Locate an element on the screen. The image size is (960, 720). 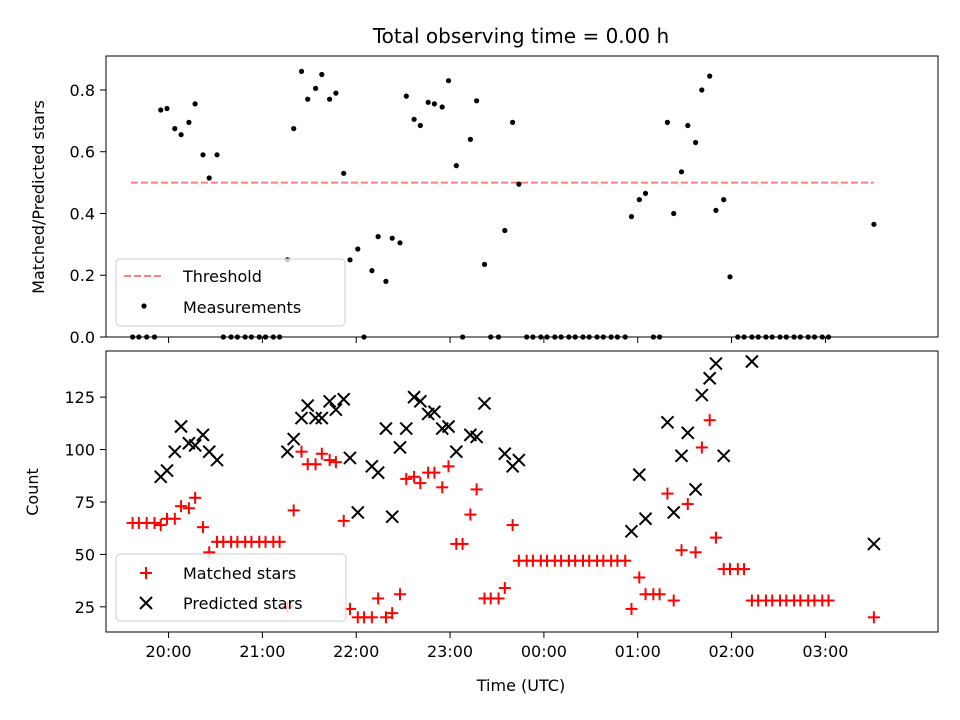
x-tick-label: 23:00 is located at coordinates (450, 651).